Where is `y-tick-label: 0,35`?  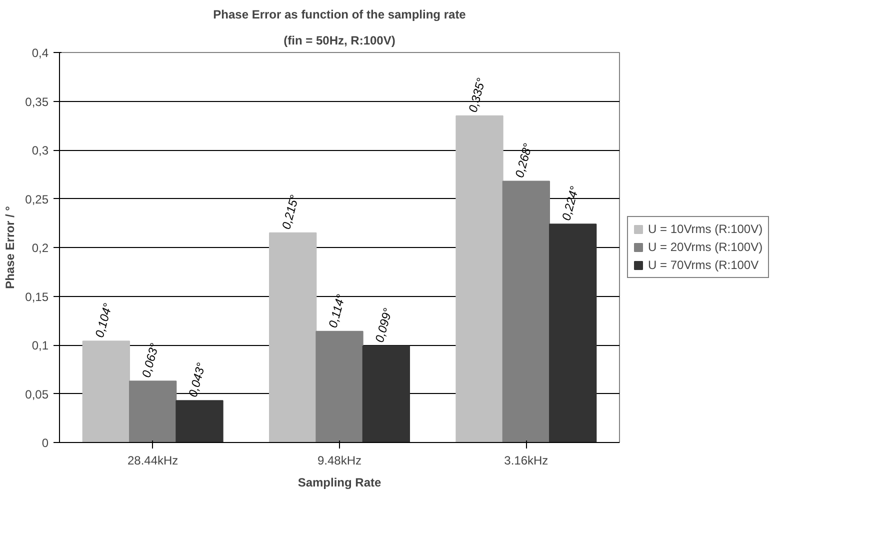 y-tick-label: 0,35 is located at coordinates (37, 101).